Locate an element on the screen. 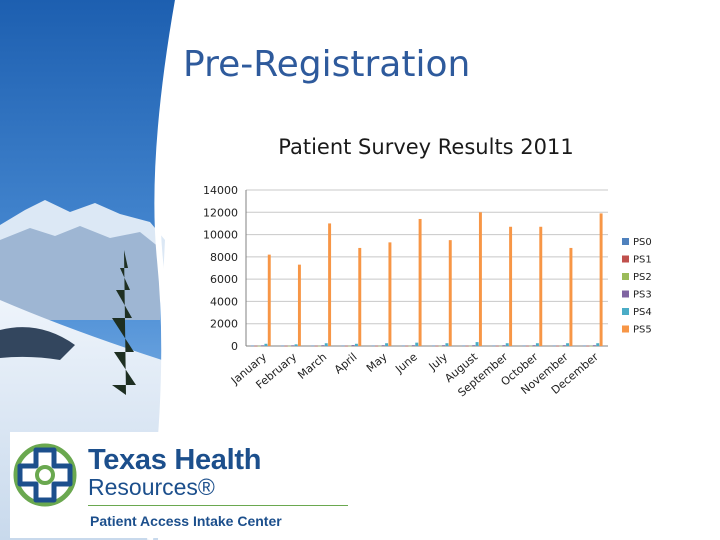  bar-ps0-december is located at coordinates (584, 346).